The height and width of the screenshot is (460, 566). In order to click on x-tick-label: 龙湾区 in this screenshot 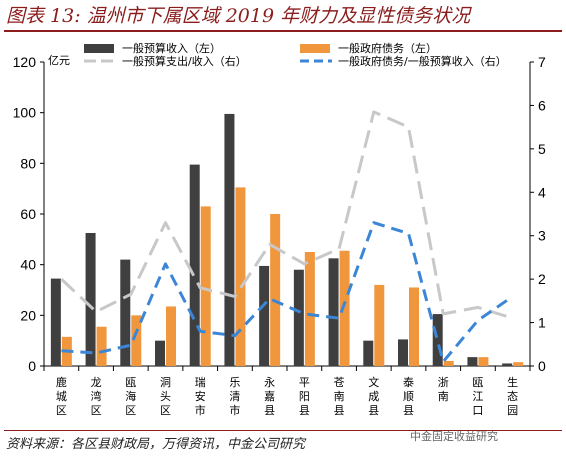, I will do `click(96, 396)`.